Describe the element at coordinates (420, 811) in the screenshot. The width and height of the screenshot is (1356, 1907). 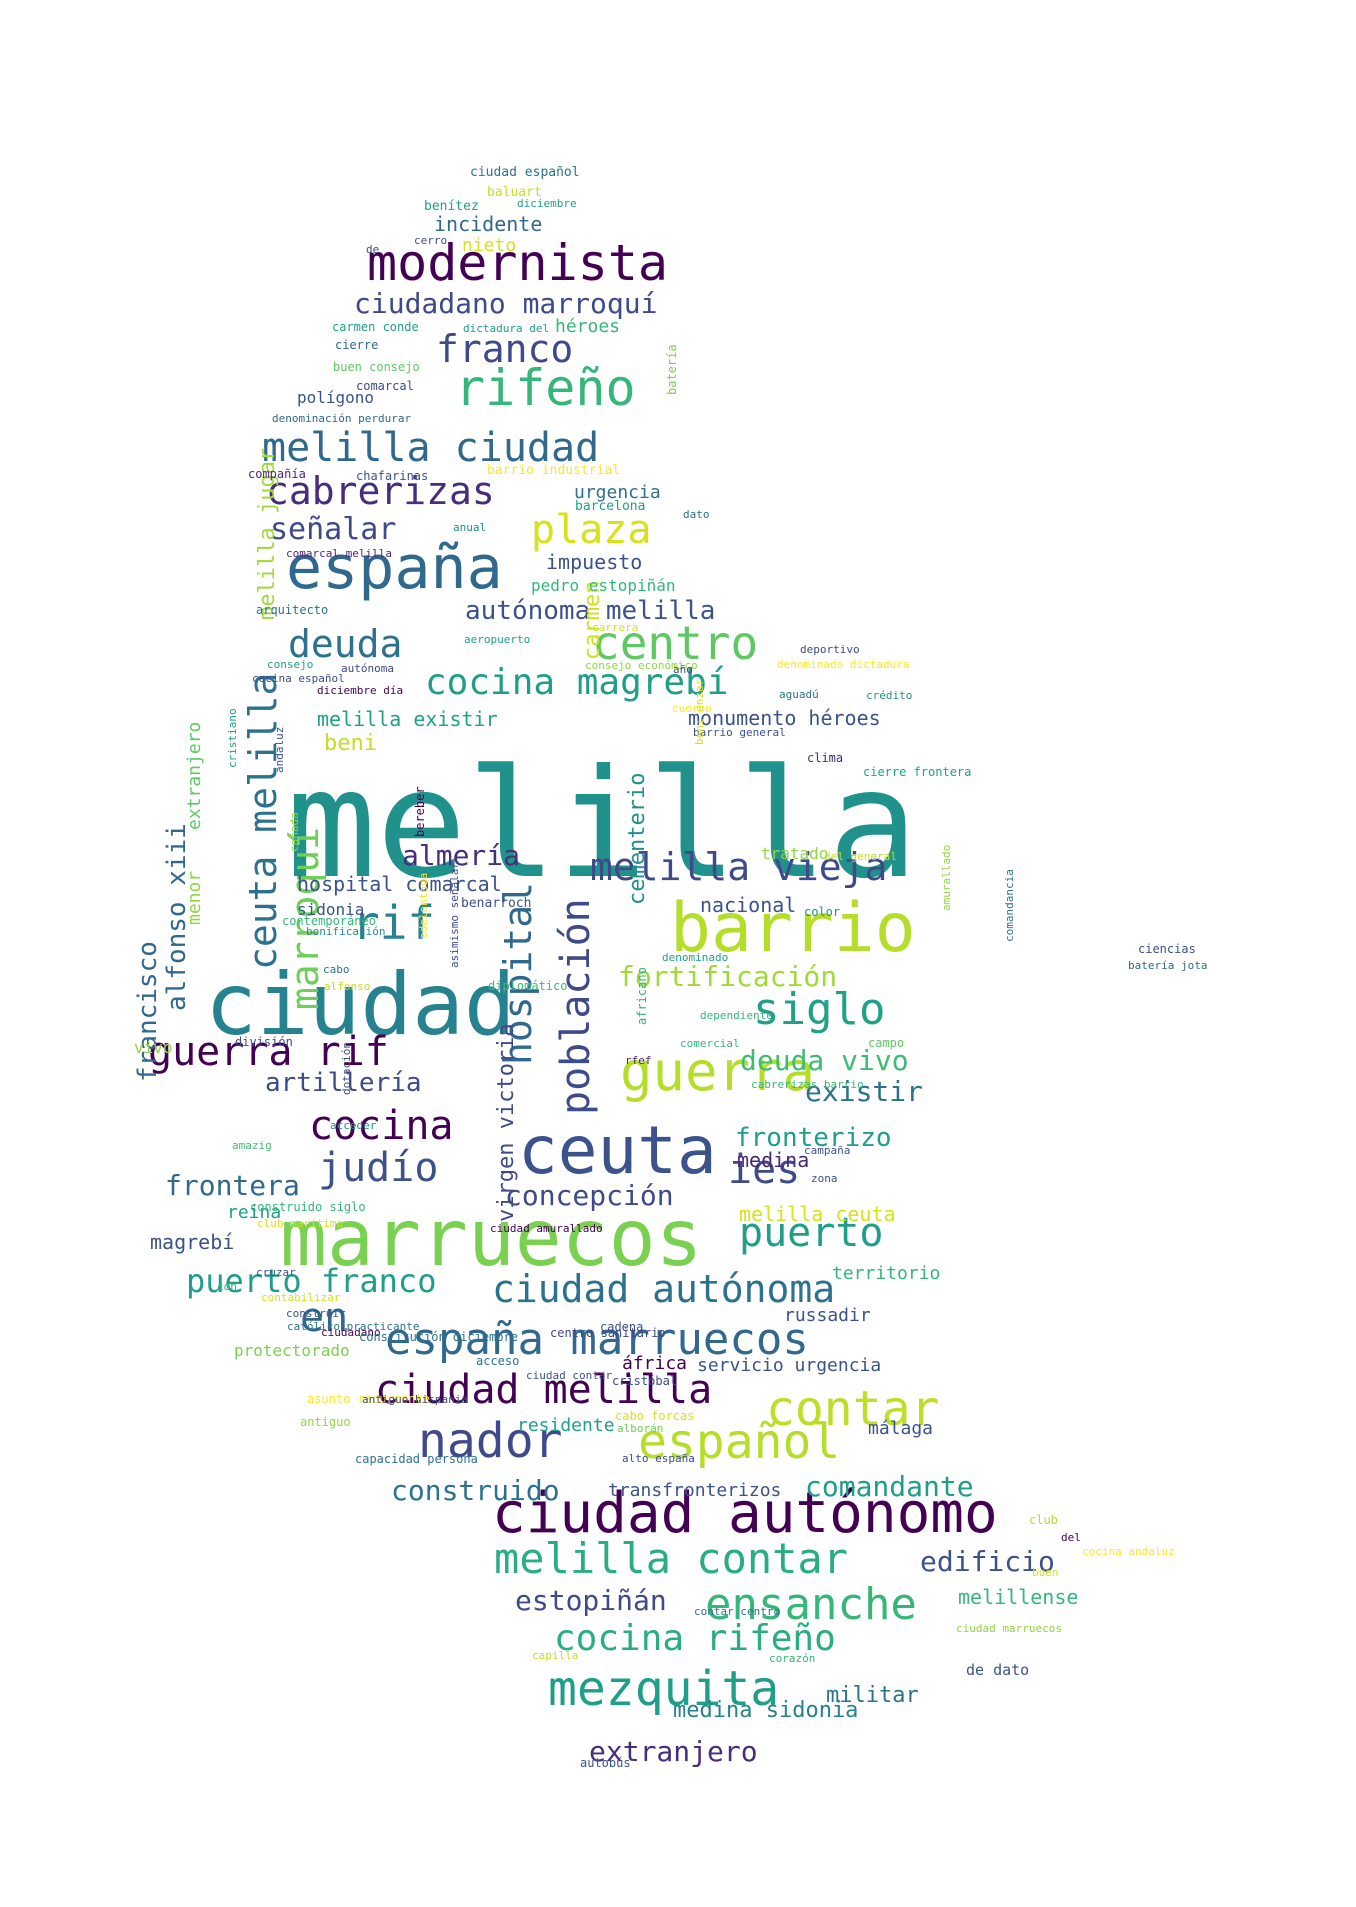
I see `word-bereber: bereber` at that location.